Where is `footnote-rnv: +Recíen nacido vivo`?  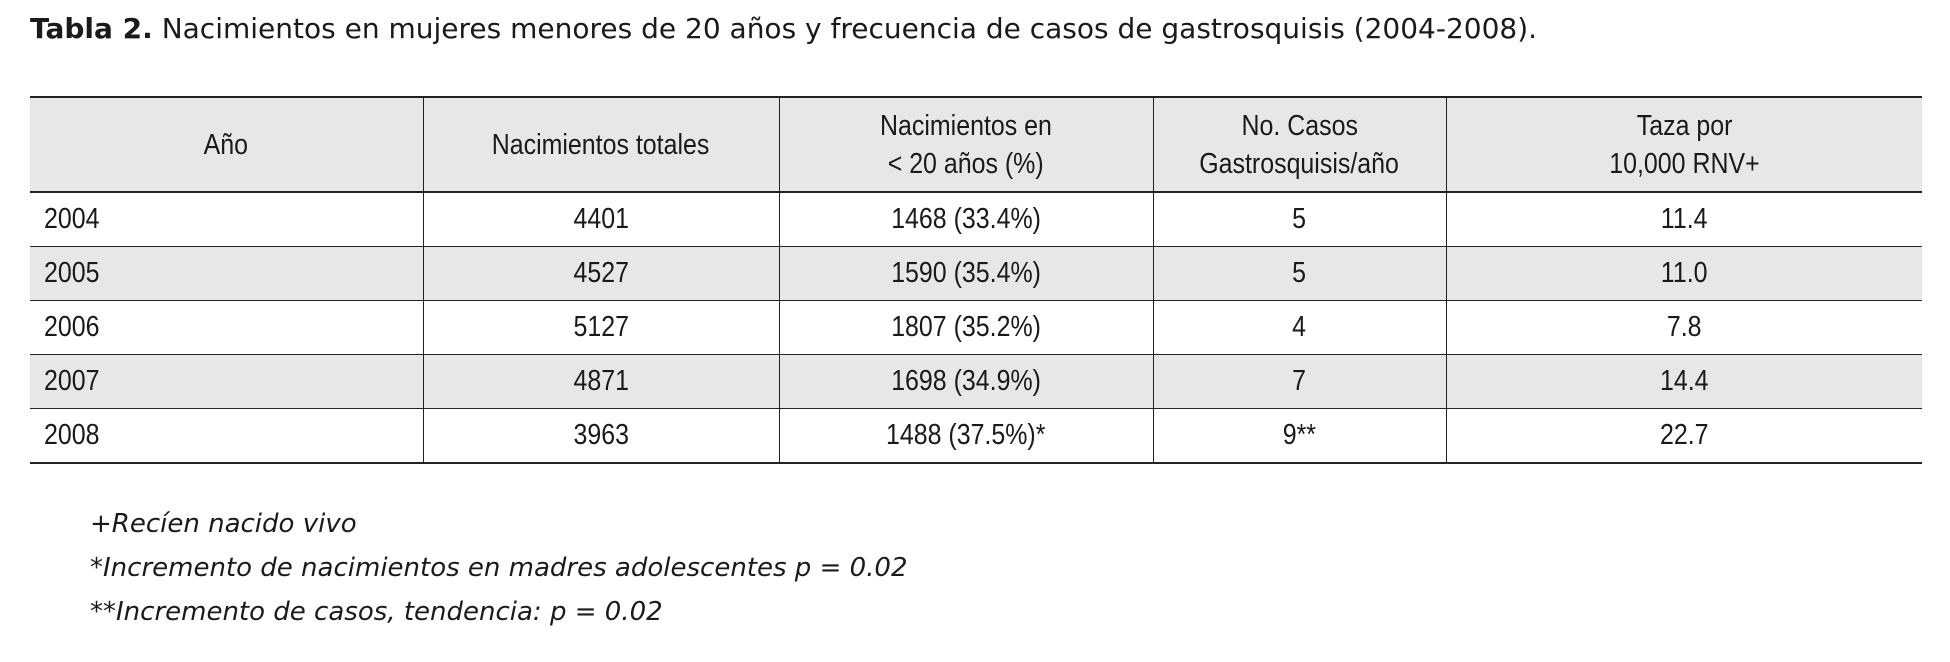
footnote-rnv: +Recíen nacido vivo is located at coordinates (223, 524).